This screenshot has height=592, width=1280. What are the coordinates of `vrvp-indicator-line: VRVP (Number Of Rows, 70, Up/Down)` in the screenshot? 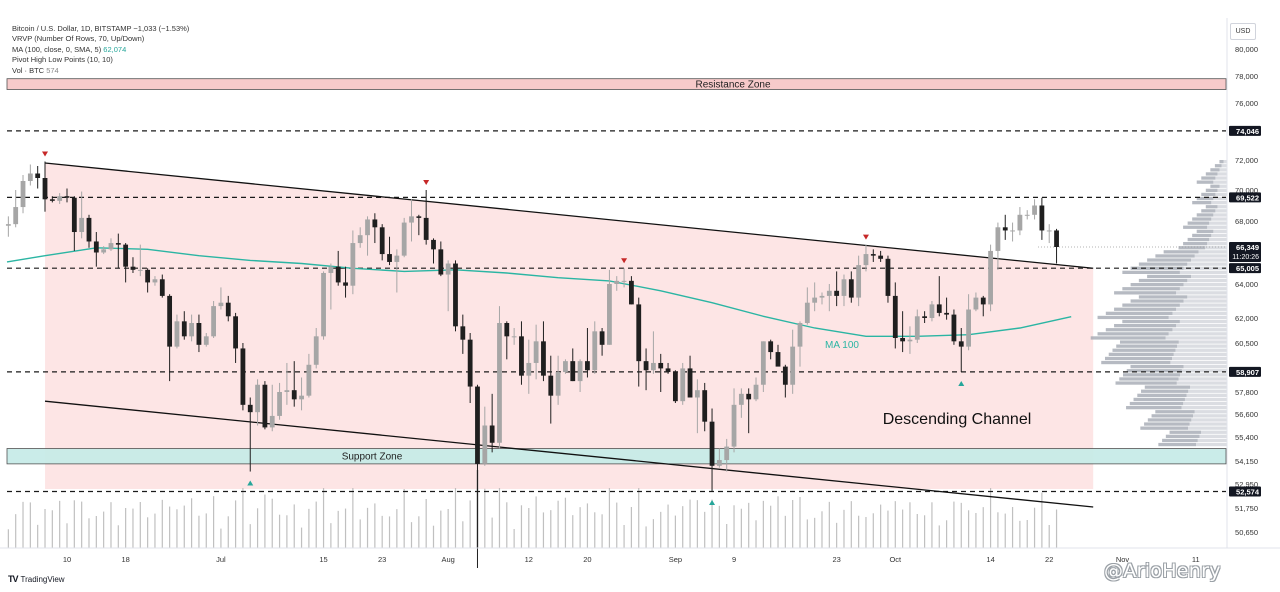 It's located at (78, 39).